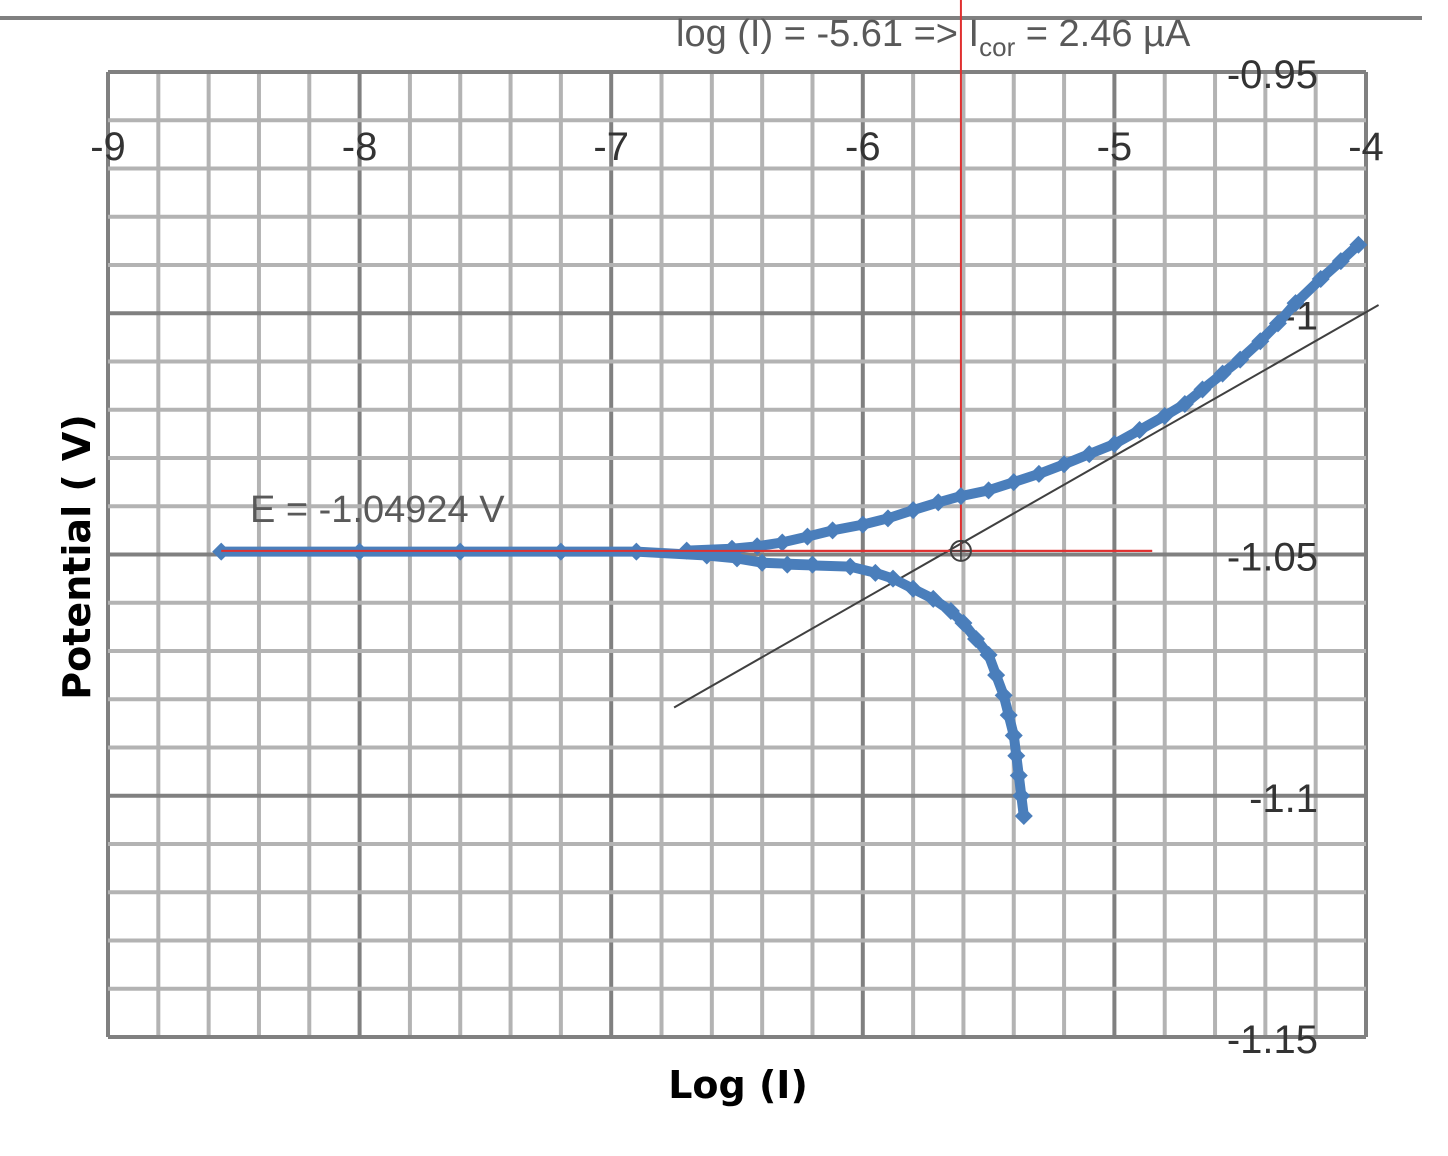 The height and width of the screenshot is (1156, 1448). What do you see at coordinates (1272, 1040) in the screenshot?
I see `y-tick-label: -1.15` at bounding box center [1272, 1040].